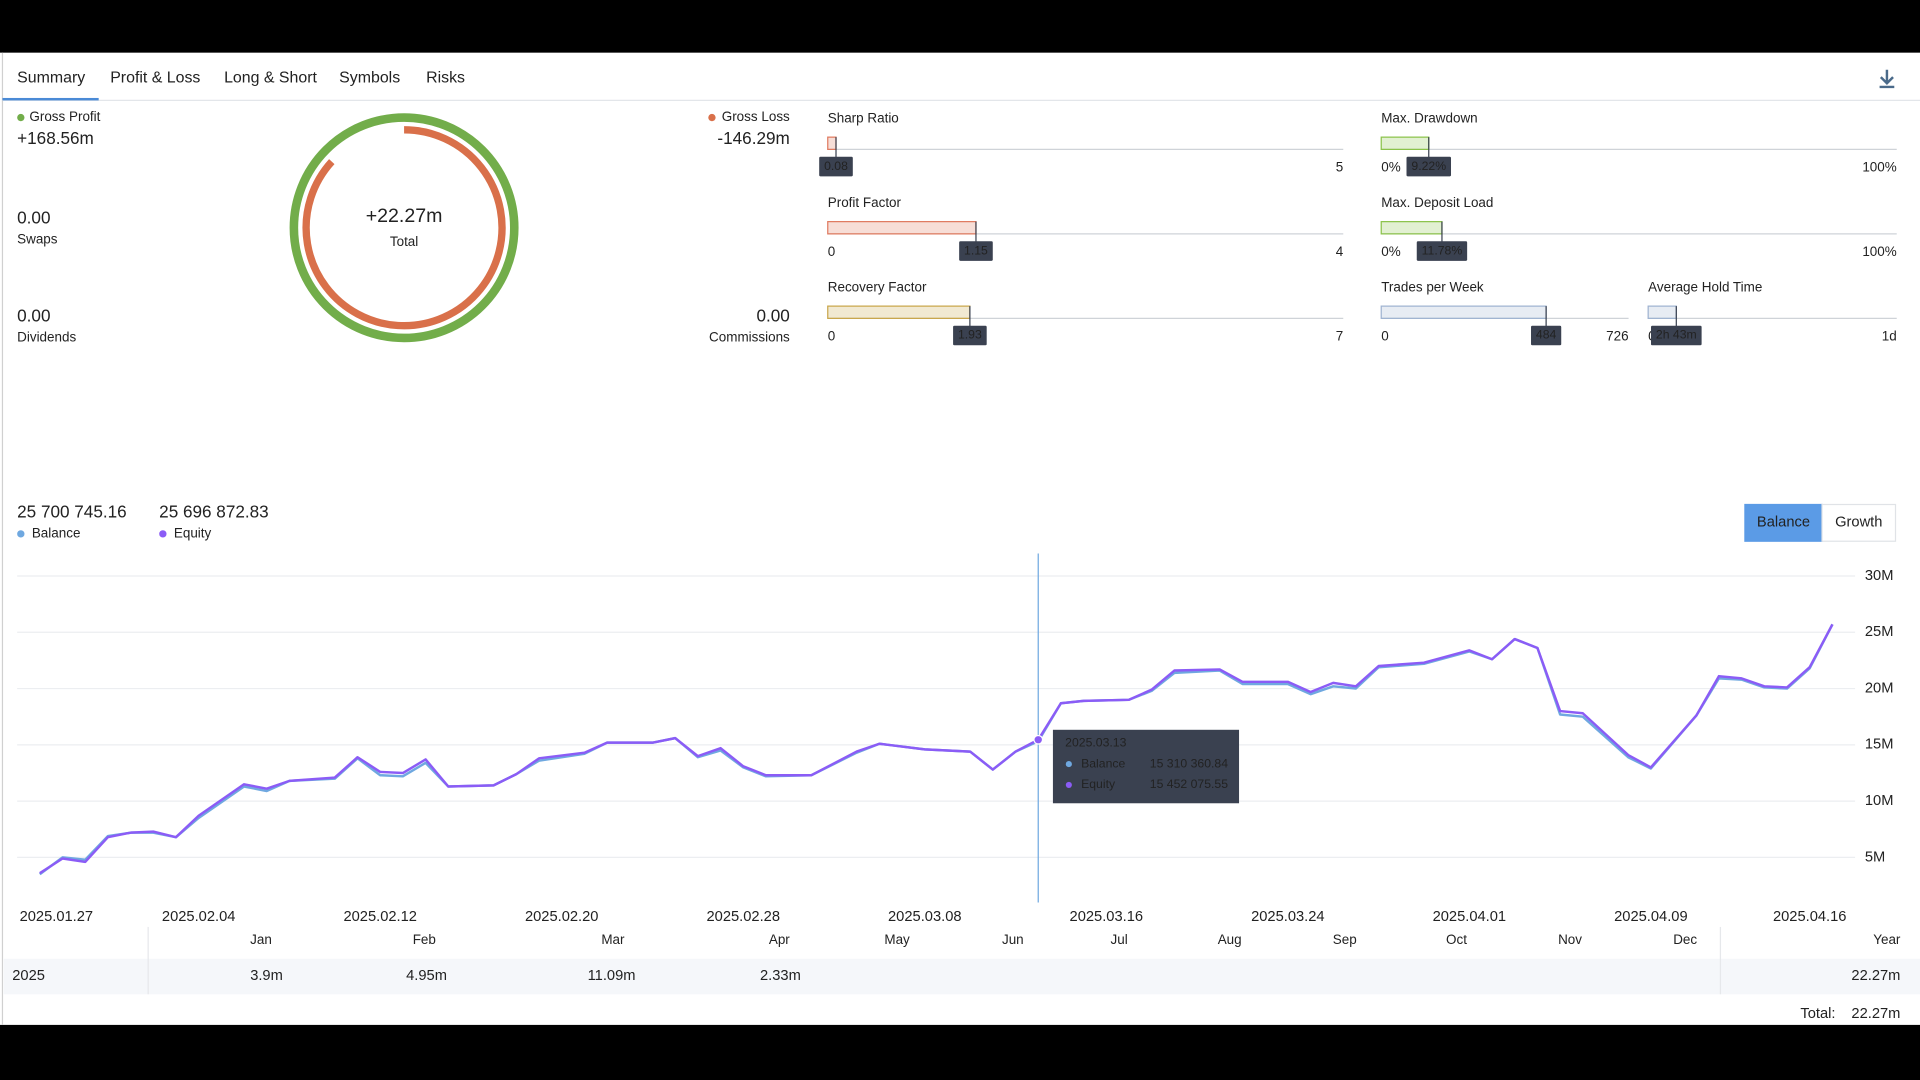 The image size is (1920, 1080). I want to click on metric-value: 0.08, so click(836, 166).